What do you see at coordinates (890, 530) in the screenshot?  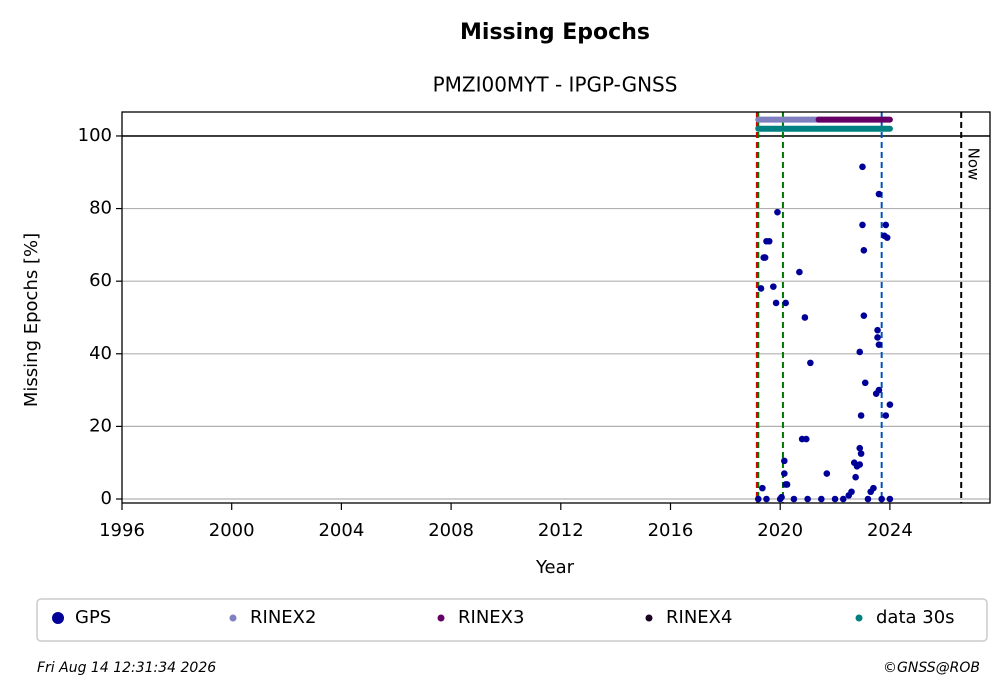 I see `x-tick-label: 2024` at bounding box center [890, 530].